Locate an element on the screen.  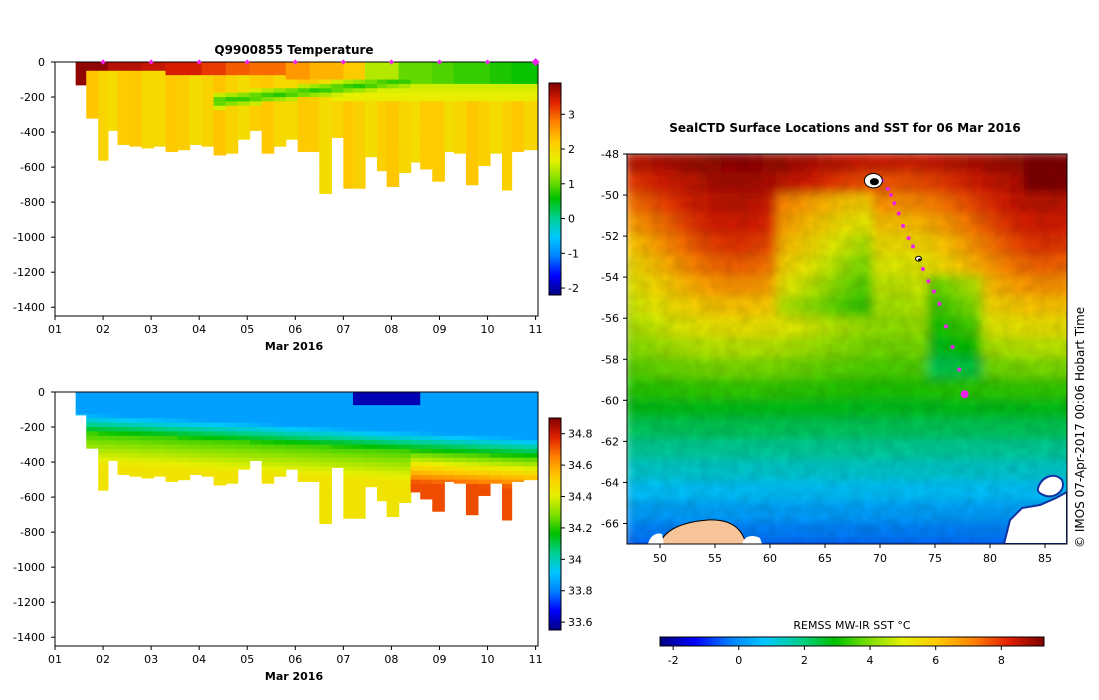
sst-cell is located at coordinates (675, 543).